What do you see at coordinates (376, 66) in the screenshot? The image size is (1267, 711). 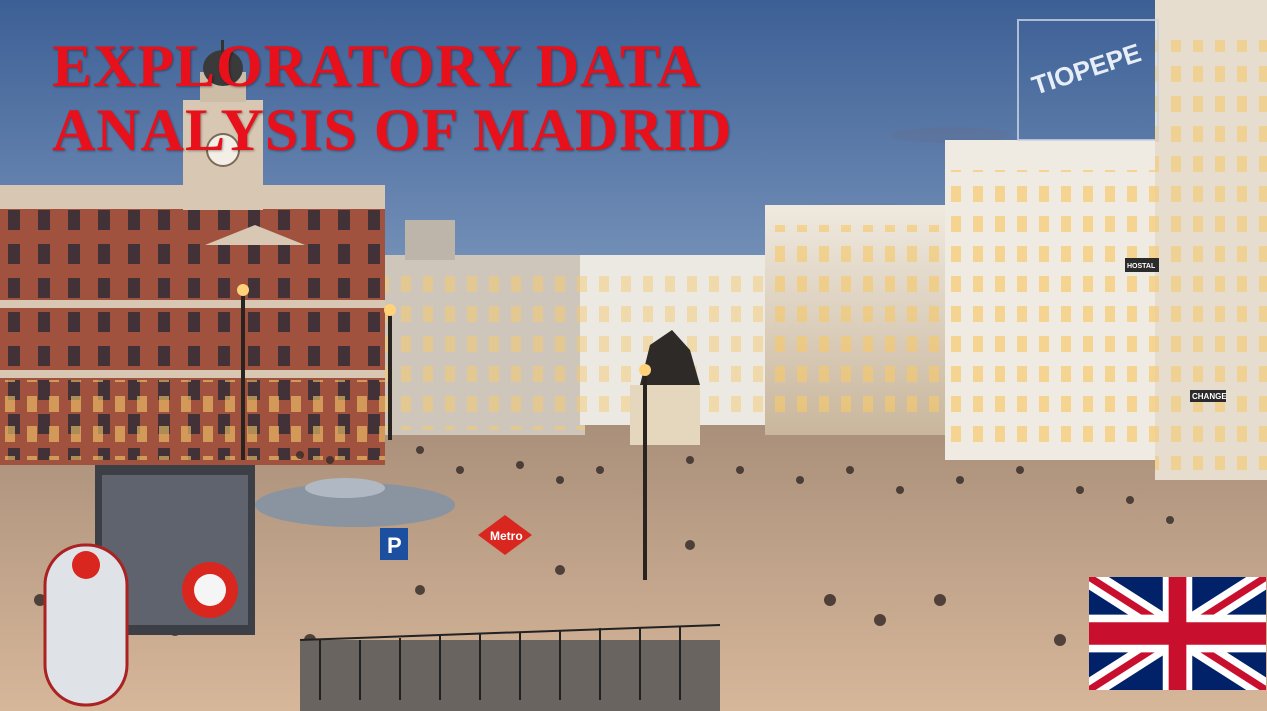 I see `title-line-1: EXPLORATORY DATA` at bounding box center [376, 66].